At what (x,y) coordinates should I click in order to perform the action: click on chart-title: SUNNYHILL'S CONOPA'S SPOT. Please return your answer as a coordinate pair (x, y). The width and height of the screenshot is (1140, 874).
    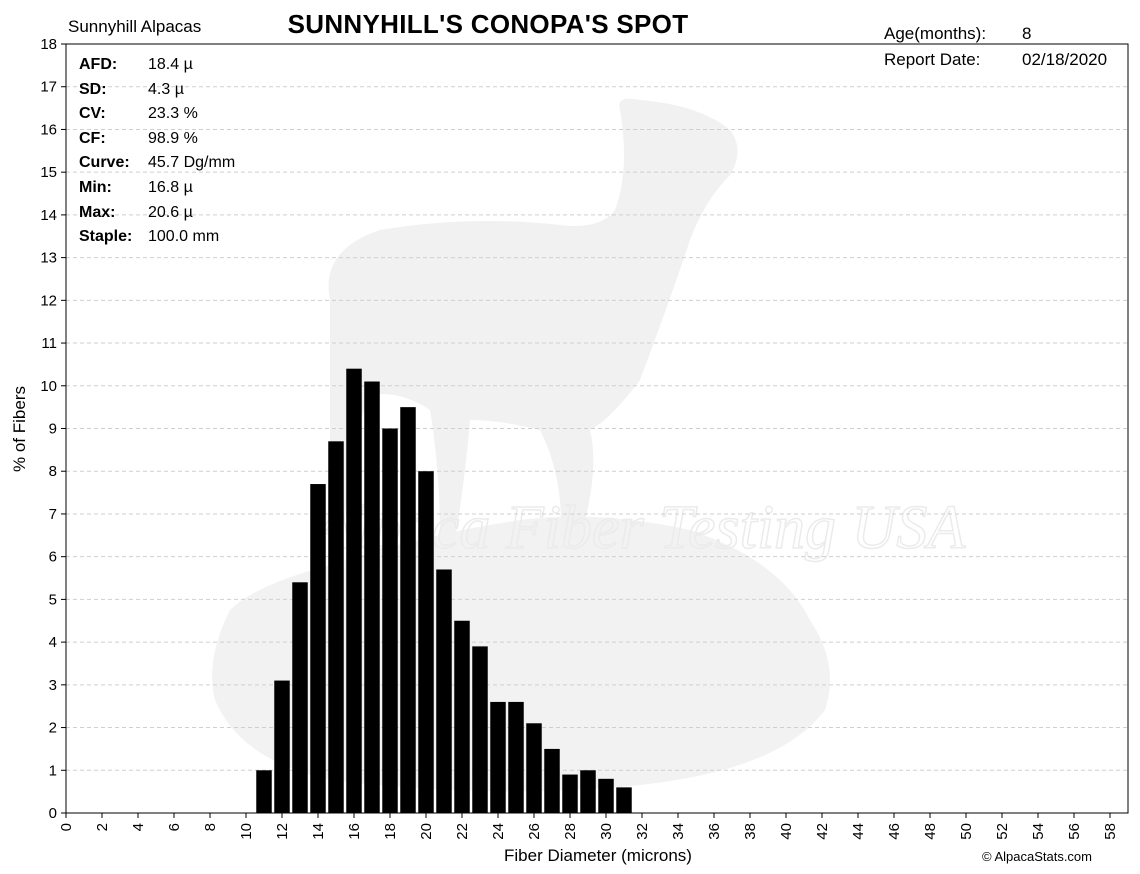
    Looking at the image, I should click on (488, 24).